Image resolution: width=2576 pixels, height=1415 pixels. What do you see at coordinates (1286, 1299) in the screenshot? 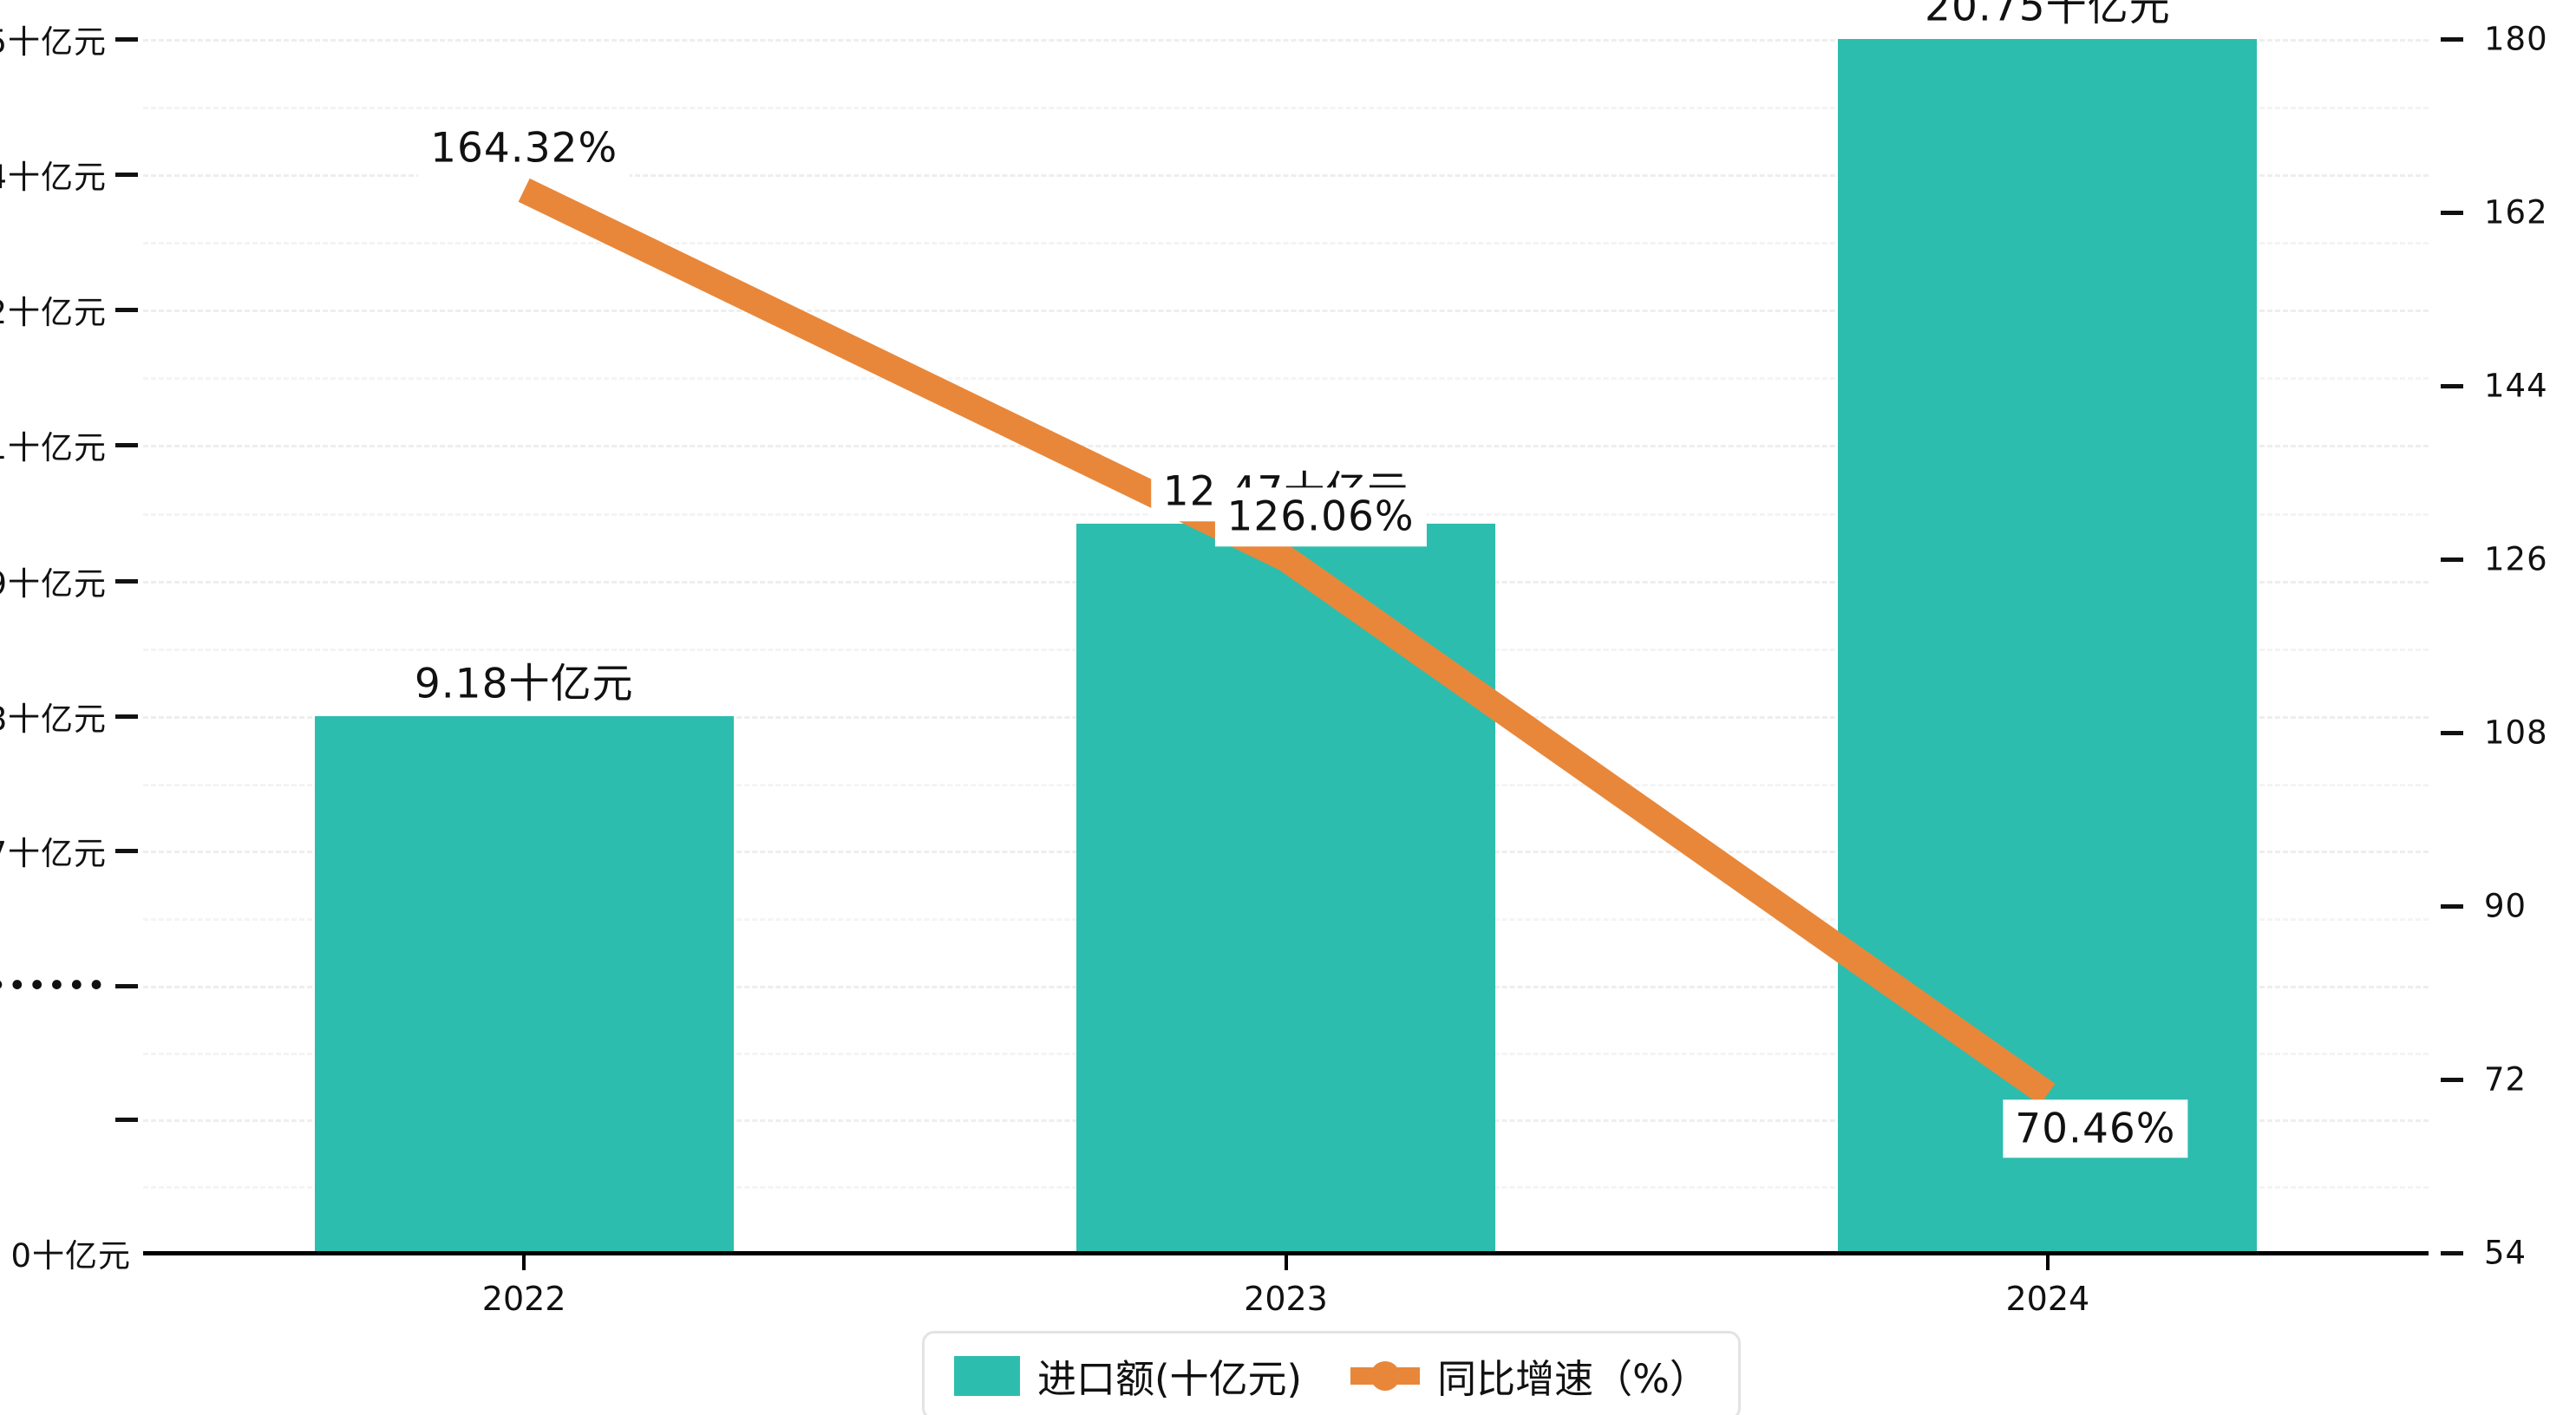
I see `category-label-2023: 2023` at bounding box center [1286, 1299].